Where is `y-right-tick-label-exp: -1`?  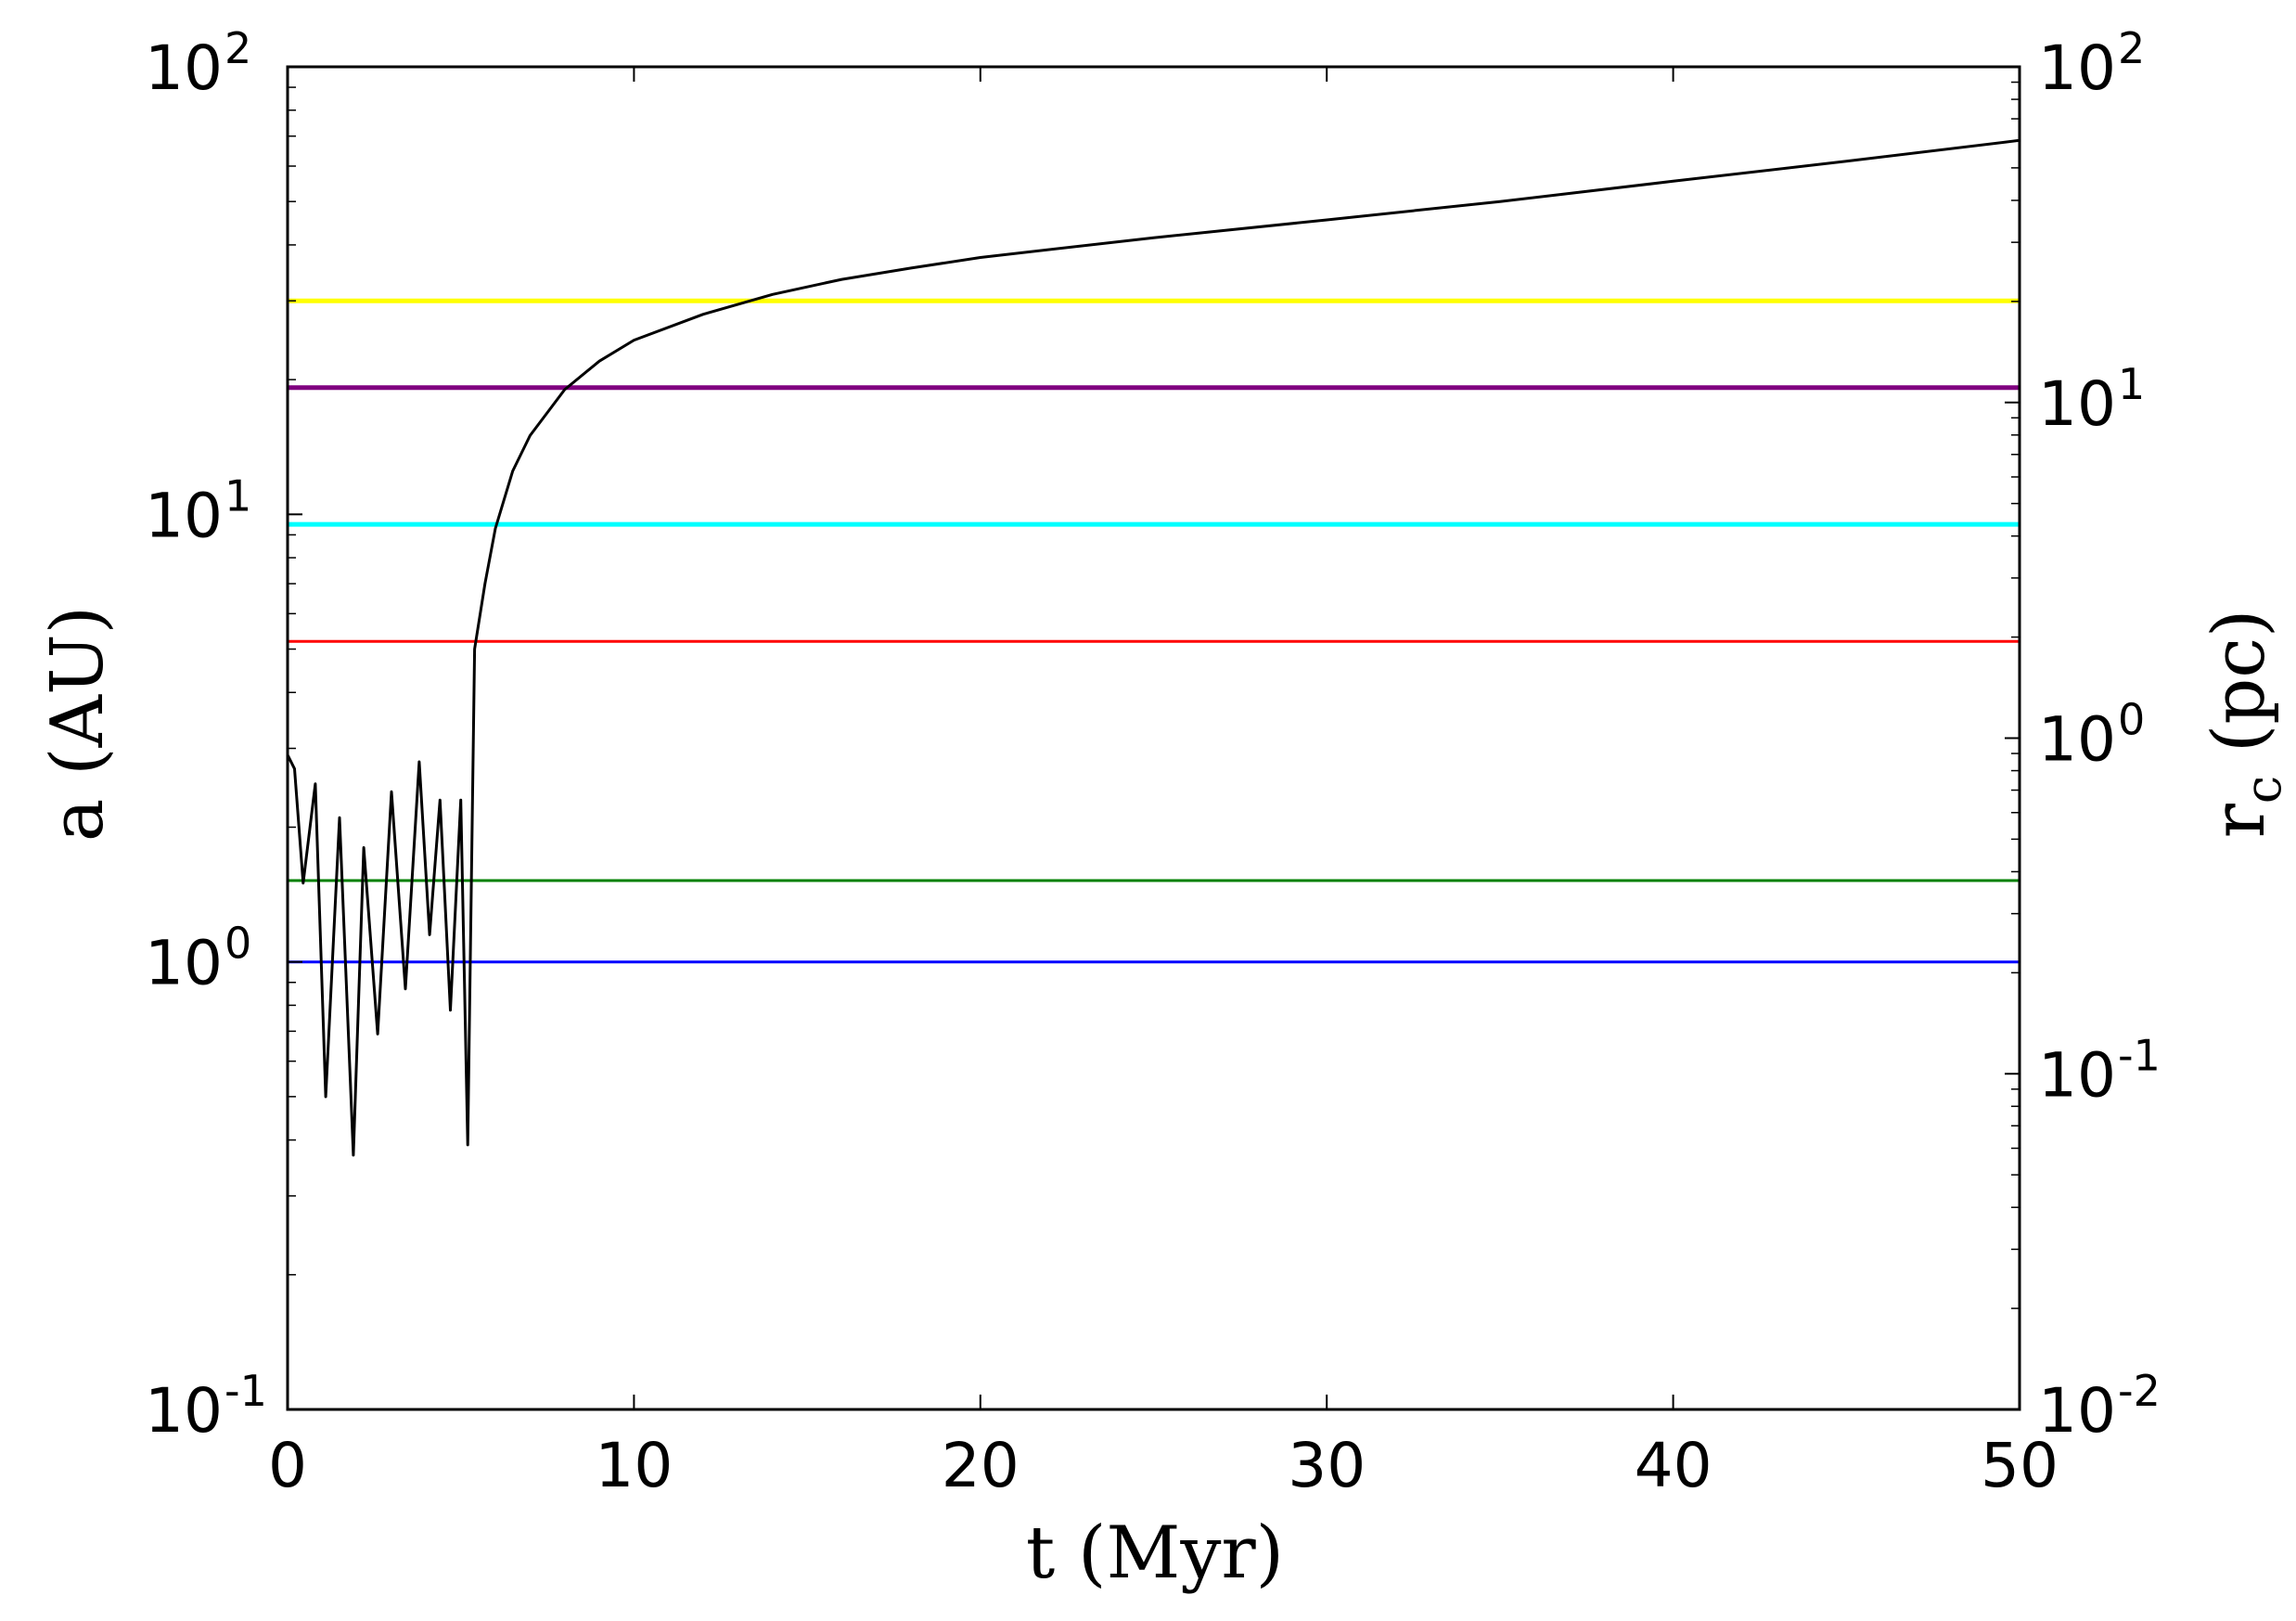 y-right-tick-label-exp: -1 is located at coordinates (2139, 1055).